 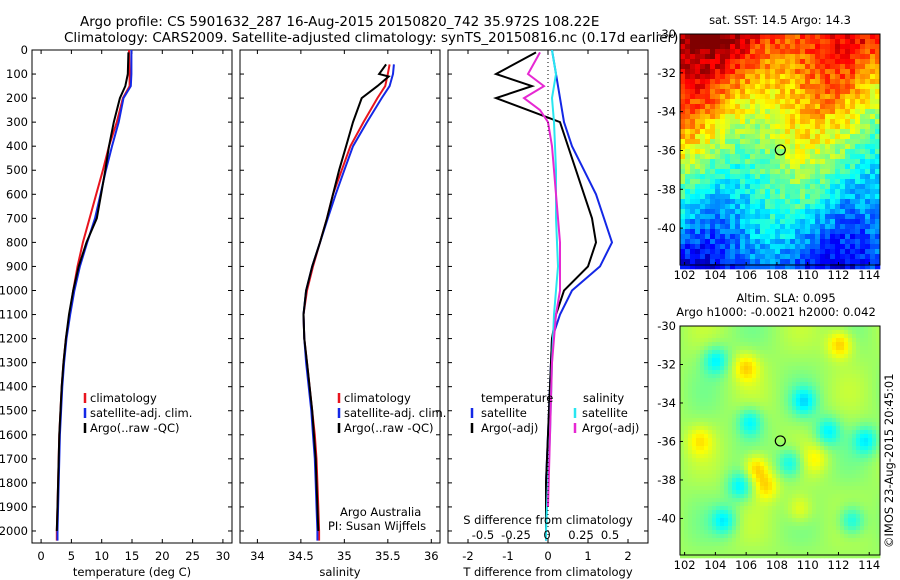 What do you see at coordinates (541, 279) in the screenshot?
I see `series-line-magenta` at bounding box center [541, 279].